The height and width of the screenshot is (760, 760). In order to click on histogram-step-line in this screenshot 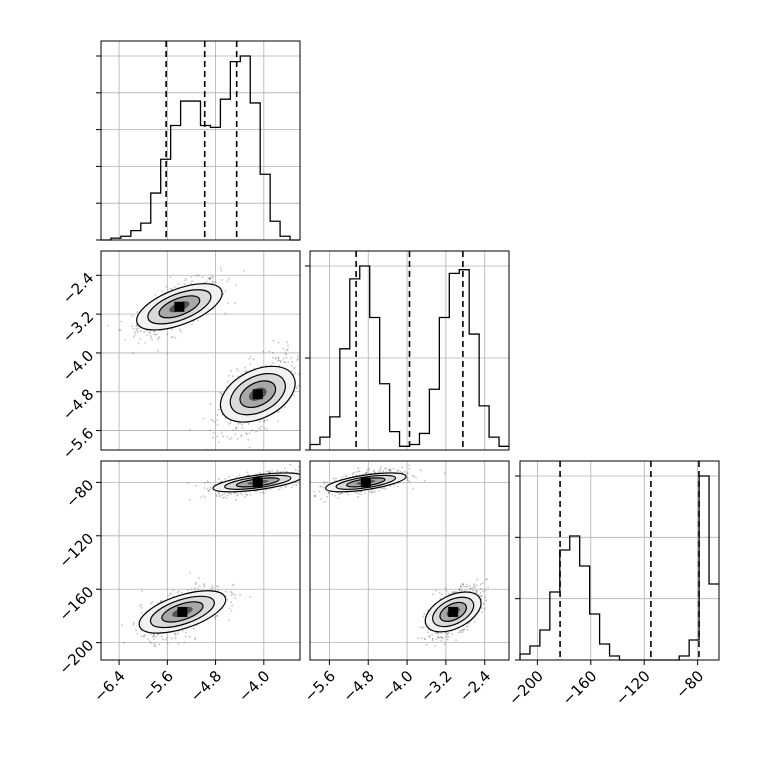, I will do `click(619, 568)`.